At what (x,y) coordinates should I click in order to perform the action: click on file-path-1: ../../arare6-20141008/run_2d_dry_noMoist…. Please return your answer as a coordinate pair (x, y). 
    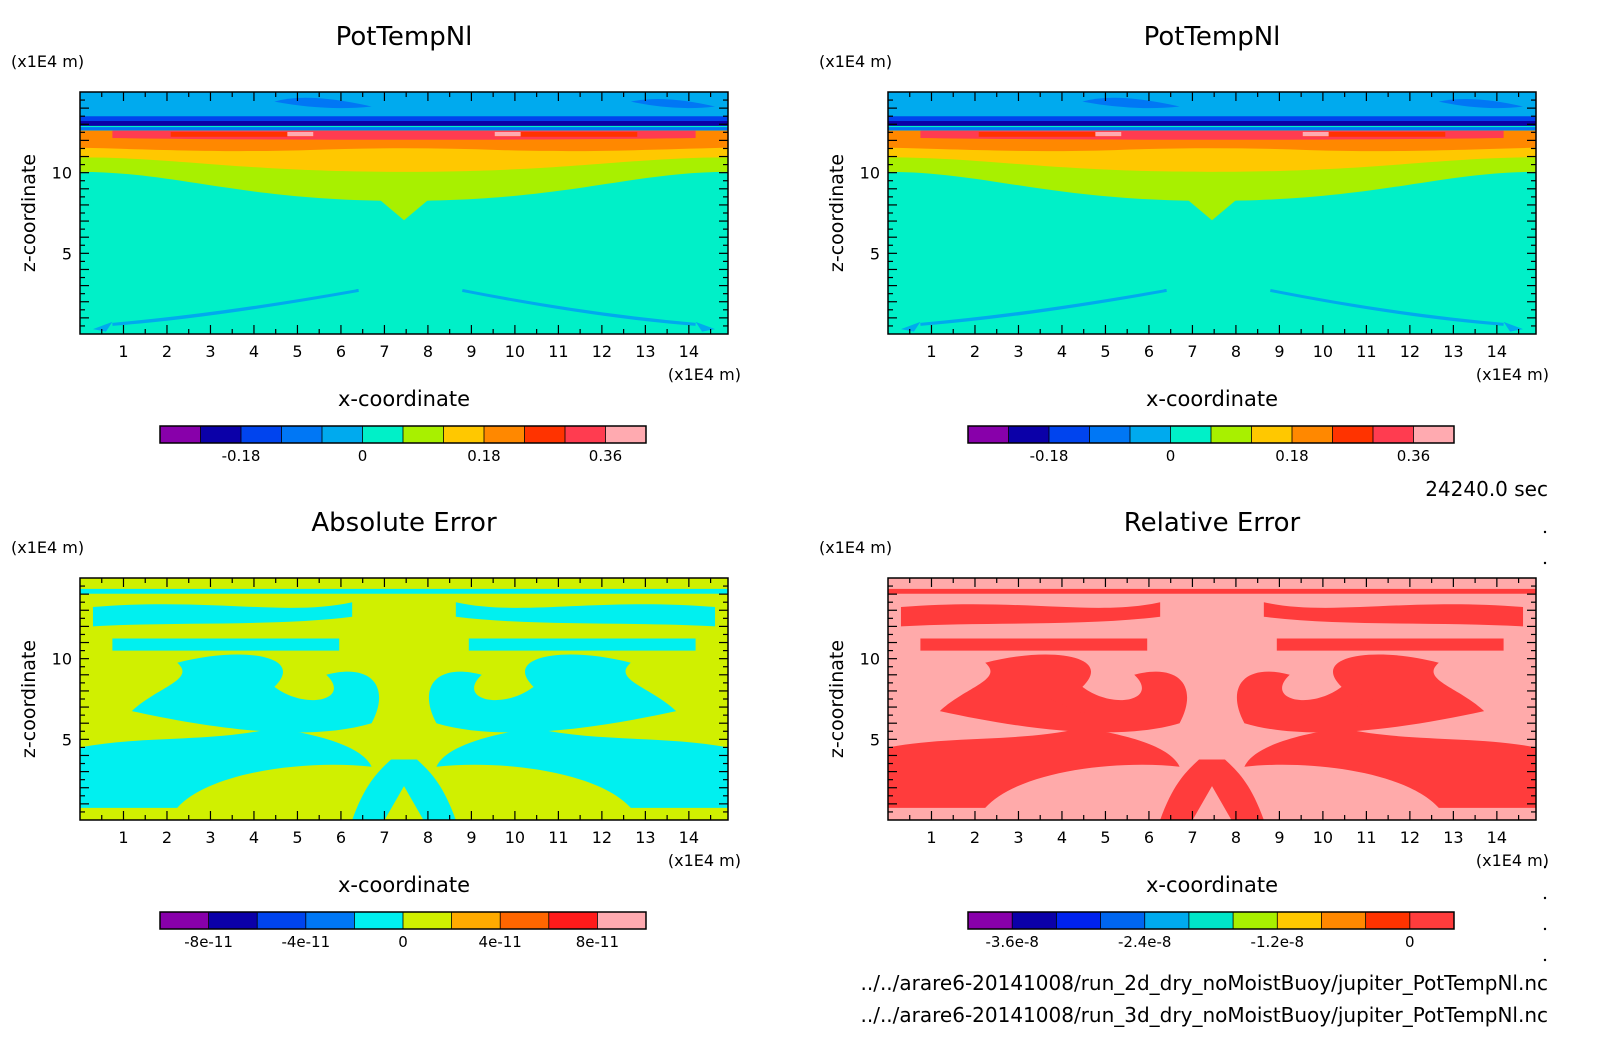
    Looking at the image, I should click on (1204, 983).